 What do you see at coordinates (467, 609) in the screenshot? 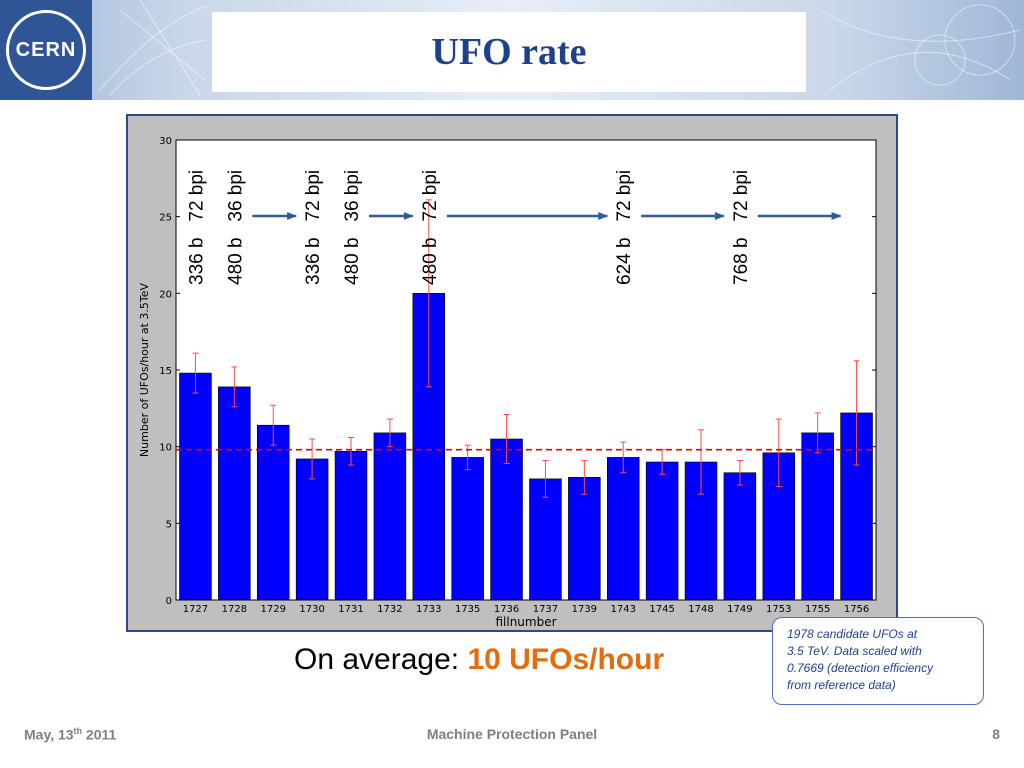
I see `x-tick-label: 1735` at bounding box center [467, 609].